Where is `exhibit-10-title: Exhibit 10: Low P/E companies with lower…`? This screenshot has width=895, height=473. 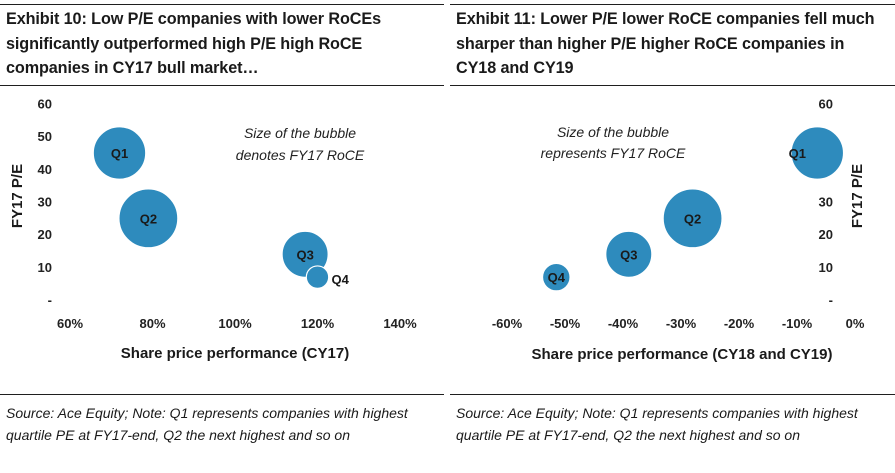 exhibit-10-title: Exhibit 10: Low P/E companies with lower… is located at coordinates (193, 43).